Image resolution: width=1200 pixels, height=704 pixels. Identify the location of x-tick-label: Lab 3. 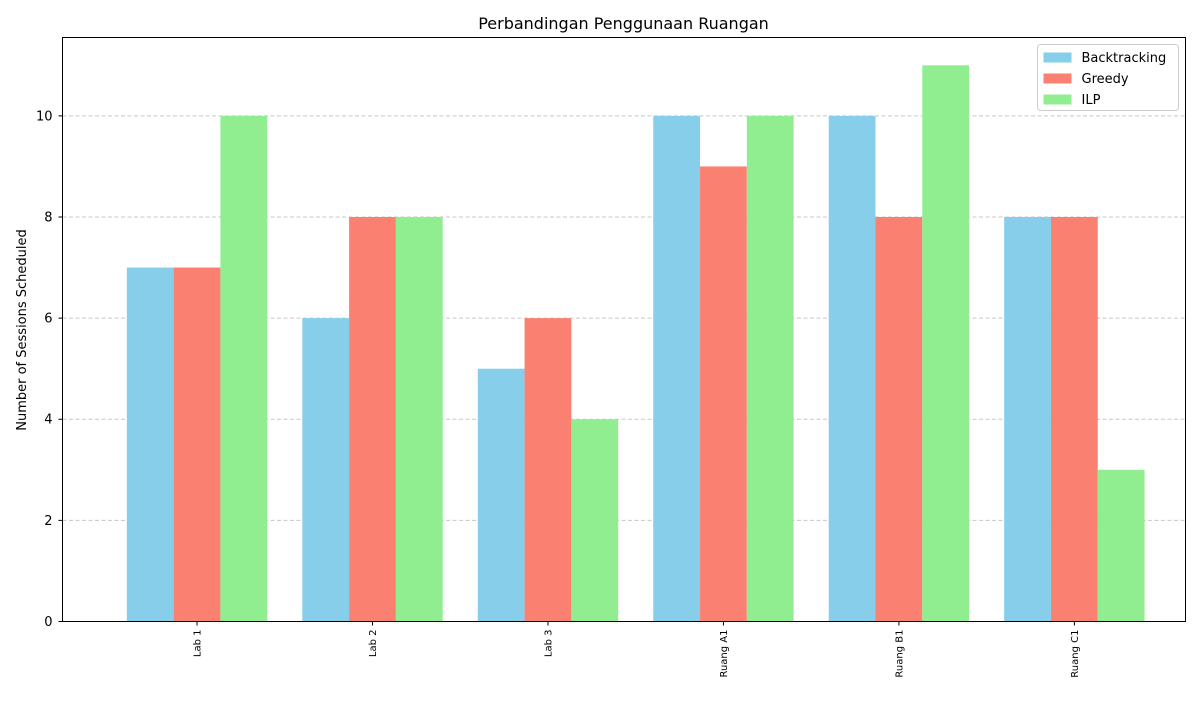
(548, 644).